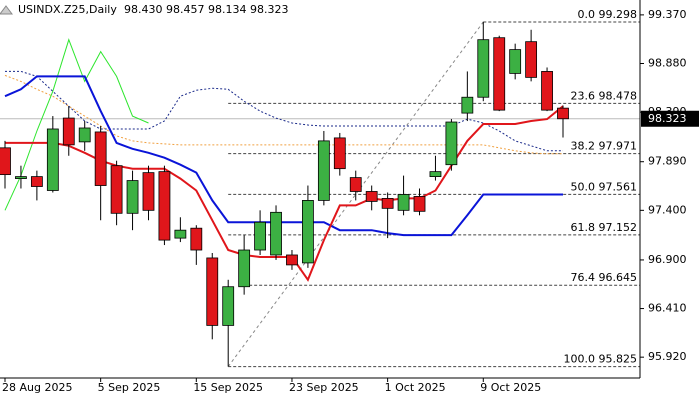 The image size is (700, 400). What do you see at coordinates (604, 277) in the screenshot?
I see `fib-label: 76.4 96.645` at bounding box center [604, 277].